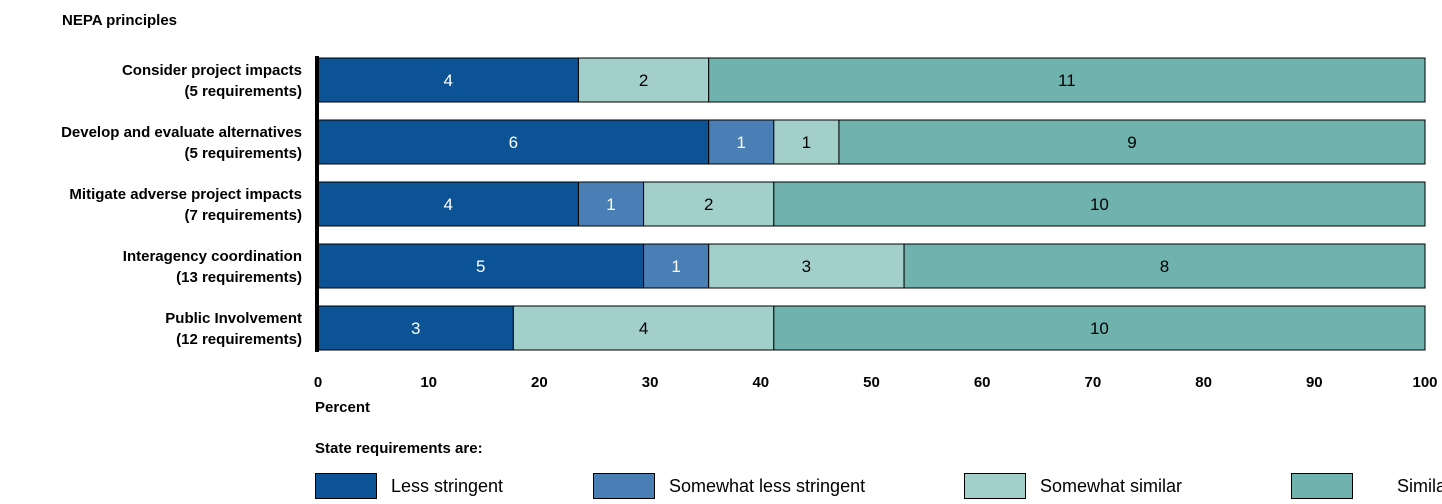  Describe the element at coordinates (181, 132) in the screenshot. I see `category-label-1: Develop and evaluate alternatives` at that location.